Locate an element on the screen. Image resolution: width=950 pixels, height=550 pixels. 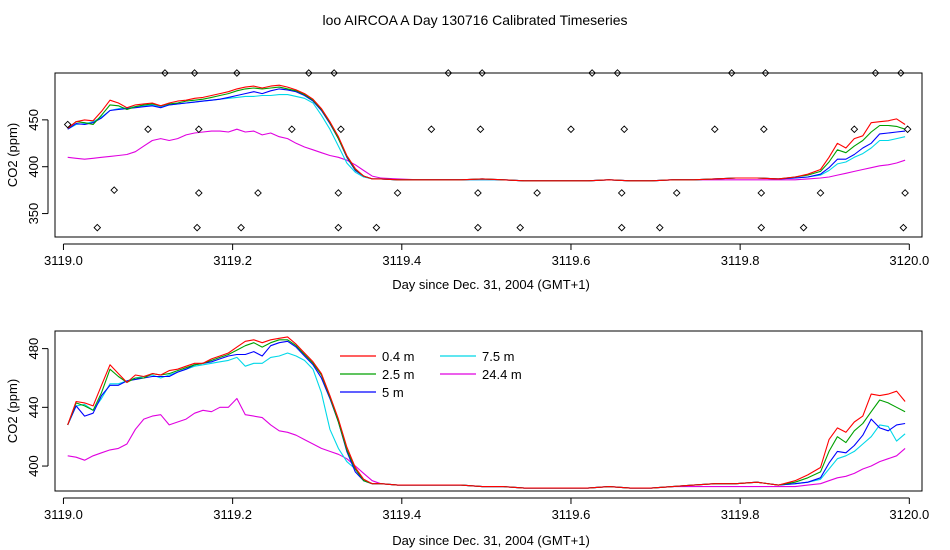
x-axis-title-top: Day since Dec. 31, 2004 (GMT+1) is located at coordinates (491, 284).